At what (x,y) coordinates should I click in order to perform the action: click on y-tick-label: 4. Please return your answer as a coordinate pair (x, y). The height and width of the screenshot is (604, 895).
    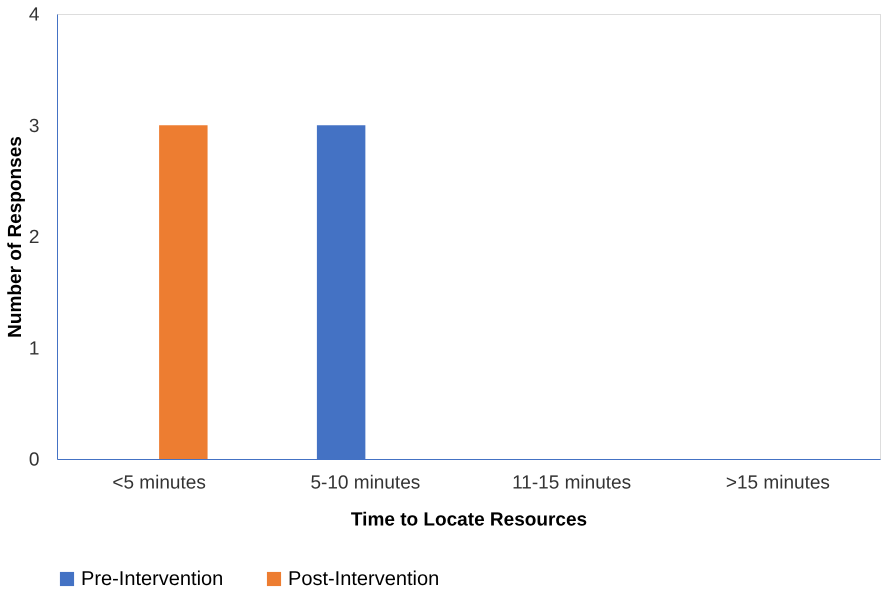
    Looking at the image, I should click on (34, 15).